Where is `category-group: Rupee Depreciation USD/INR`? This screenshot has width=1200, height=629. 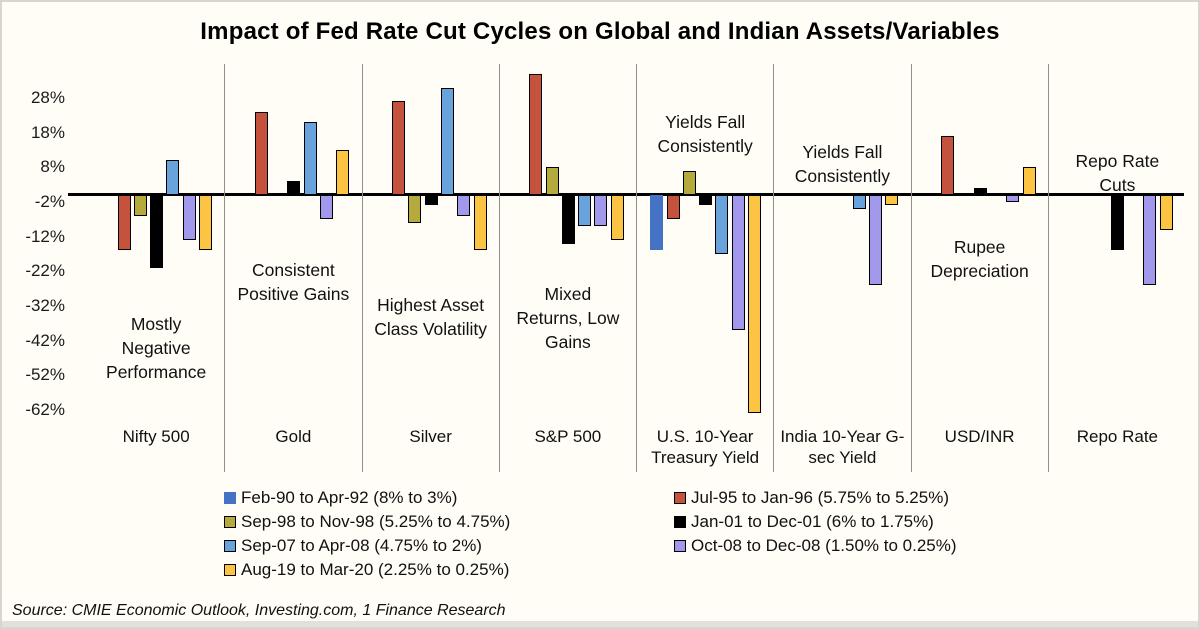 category-group: Rupee Depreciation USD/INR is located at coordinates (980, 268).